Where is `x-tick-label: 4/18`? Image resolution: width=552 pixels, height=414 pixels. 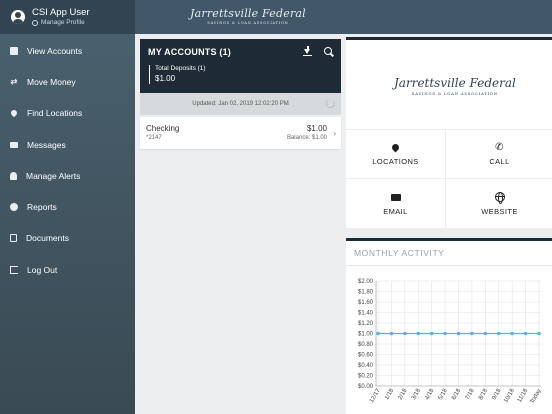
x-tick-label: 4/18 is located at coordinates (429, 394).